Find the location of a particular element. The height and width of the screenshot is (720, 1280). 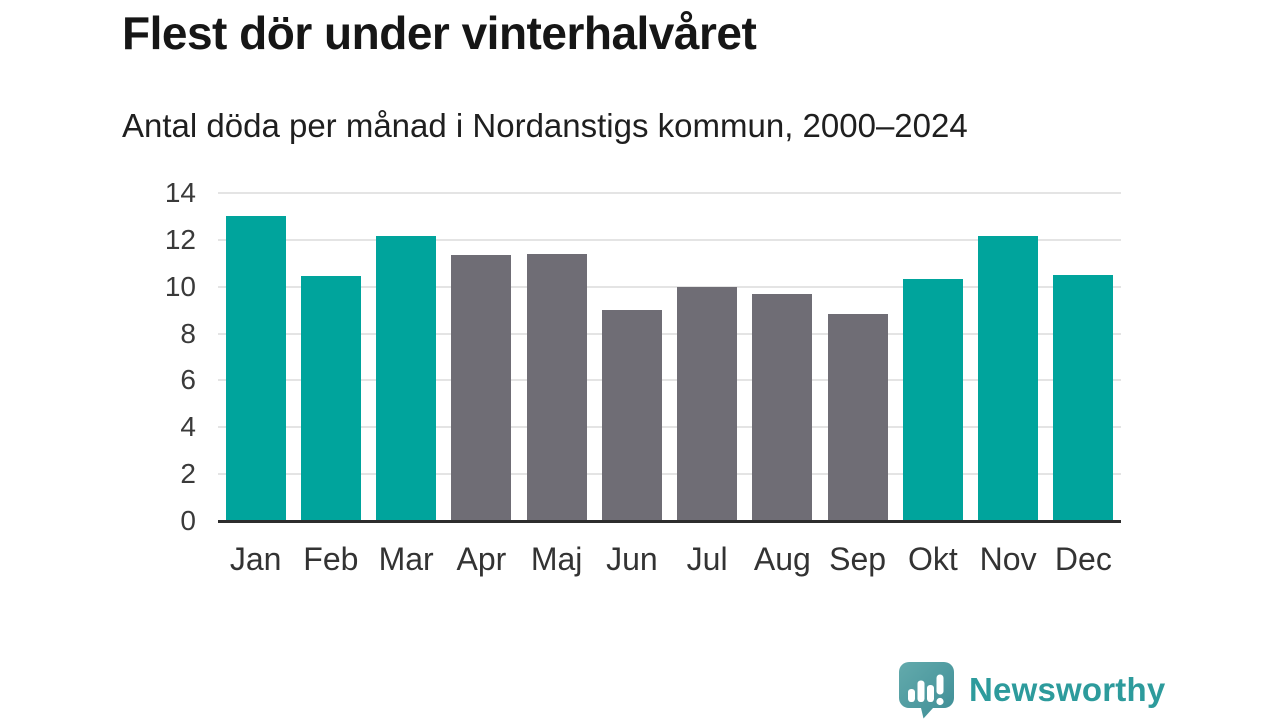

branding: Newsworthy is located at coordinates (1031, 689).